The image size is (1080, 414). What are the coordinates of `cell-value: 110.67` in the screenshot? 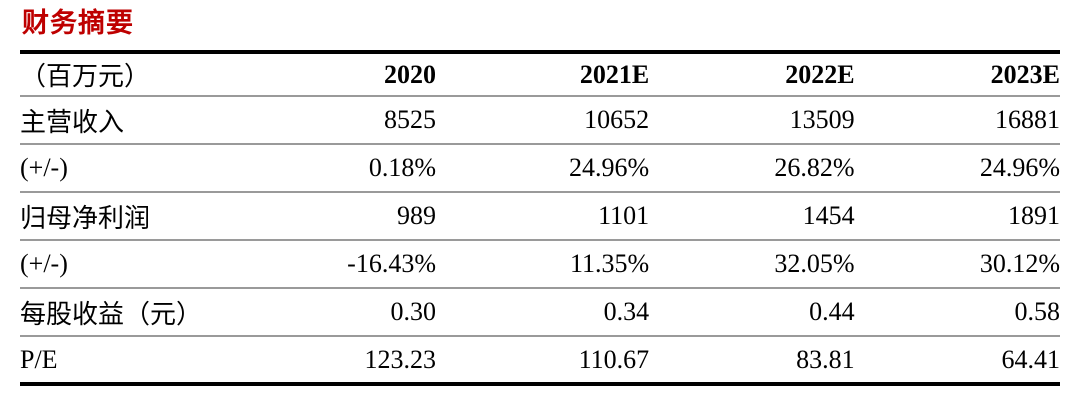 It's located at (614, 359).